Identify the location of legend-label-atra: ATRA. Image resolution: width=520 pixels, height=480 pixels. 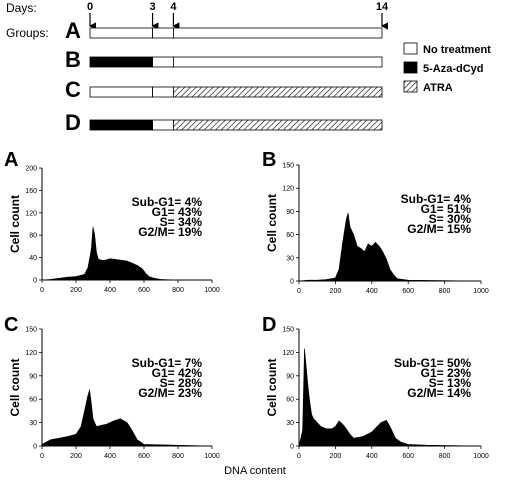
(438, 88).